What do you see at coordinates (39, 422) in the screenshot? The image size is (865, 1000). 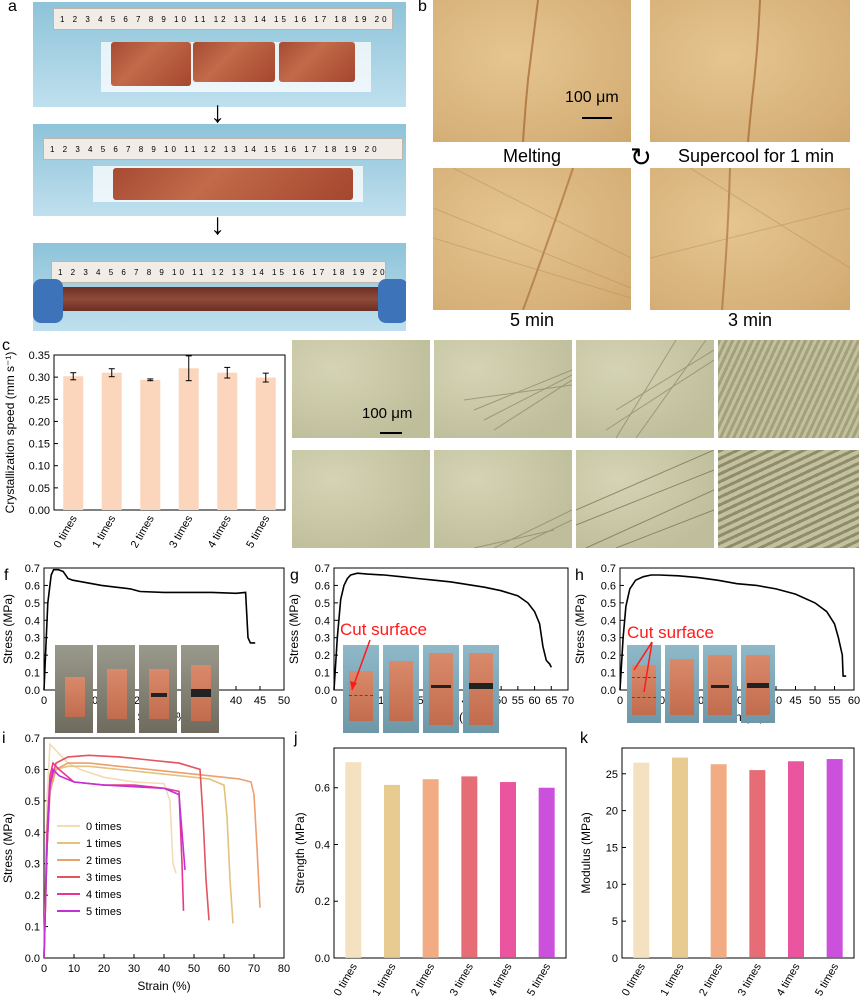 I see `y-tick-label: 0.20` at bounding box center [39, 422].